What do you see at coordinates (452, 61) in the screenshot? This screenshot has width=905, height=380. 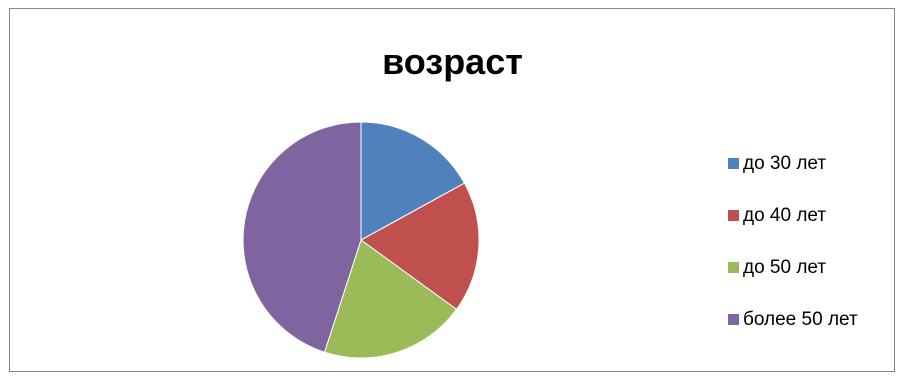 I see `chart-title: возраст` at bounding box center [452, 61].